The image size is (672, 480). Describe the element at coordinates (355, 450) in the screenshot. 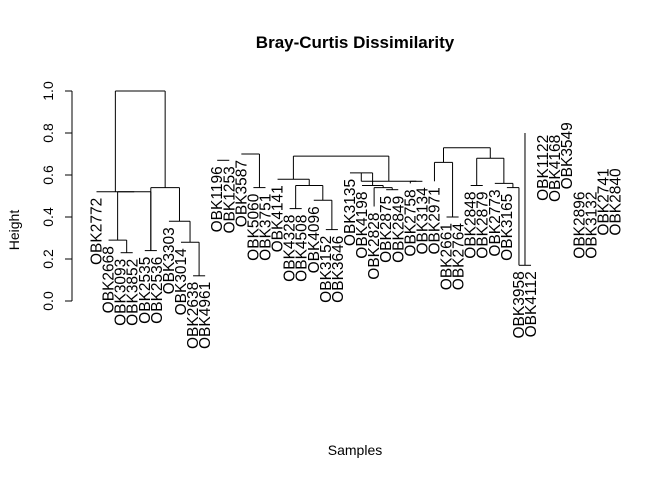

I see `x-axis-label: Samples` at that location.